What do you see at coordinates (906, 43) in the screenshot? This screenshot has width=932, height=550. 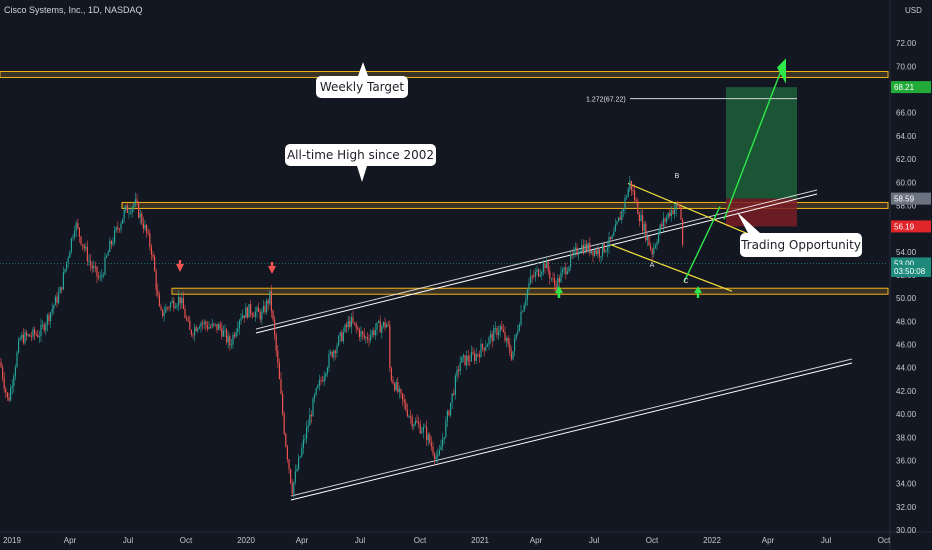 I see `y-tick-label: 72.00` at bounding box center [906, 43].